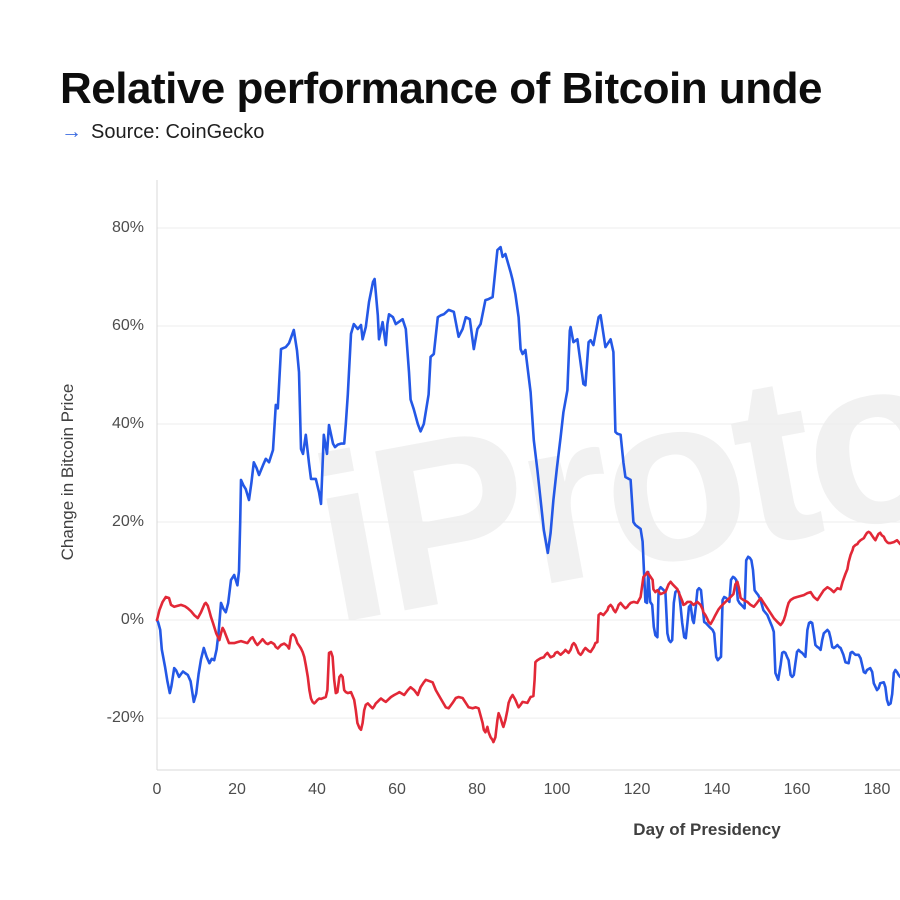  I want to click on x-tick-label: 60, so click(397, 789).